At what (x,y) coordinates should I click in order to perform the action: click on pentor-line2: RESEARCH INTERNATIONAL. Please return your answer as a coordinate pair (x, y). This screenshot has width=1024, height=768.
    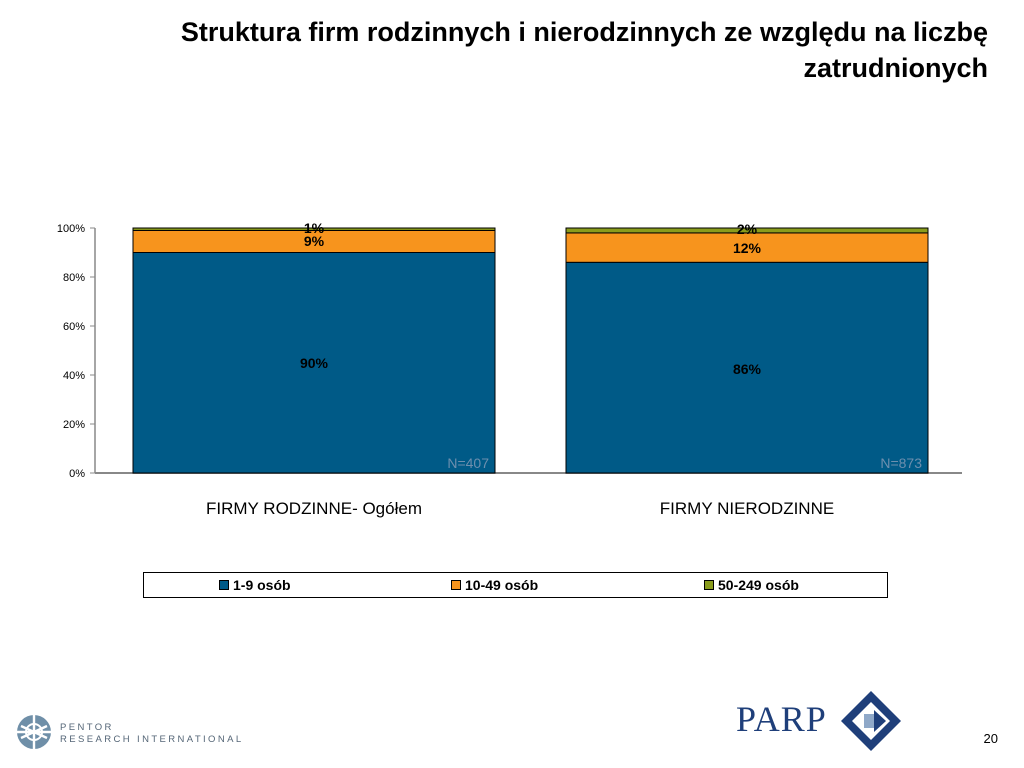
    Looking at the image, I should click on (152, 739).